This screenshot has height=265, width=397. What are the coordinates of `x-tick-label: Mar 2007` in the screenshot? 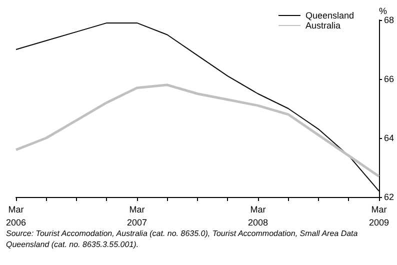 It's located at (137, 216).